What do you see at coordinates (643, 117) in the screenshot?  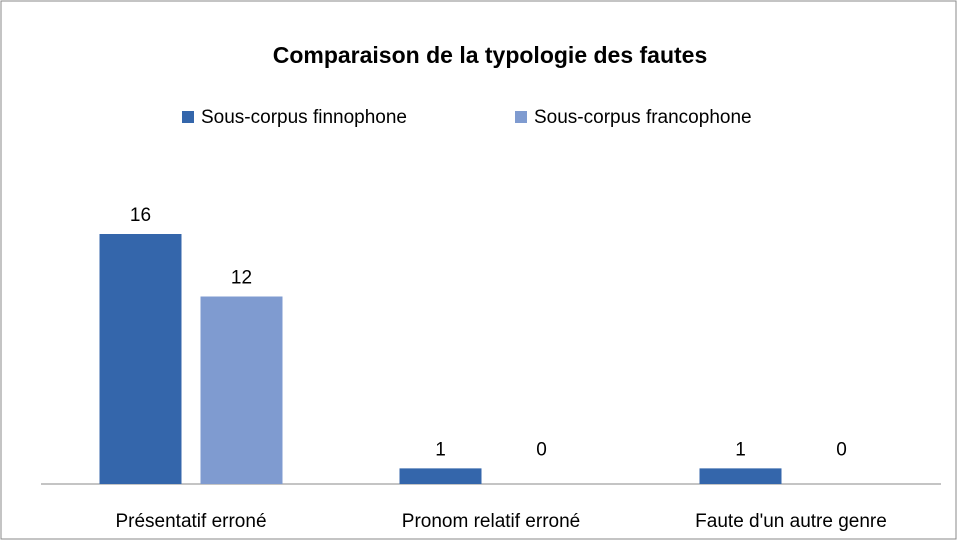 I see `legend-label: Sous-corpus francophone` at bounding box center [643, 117].